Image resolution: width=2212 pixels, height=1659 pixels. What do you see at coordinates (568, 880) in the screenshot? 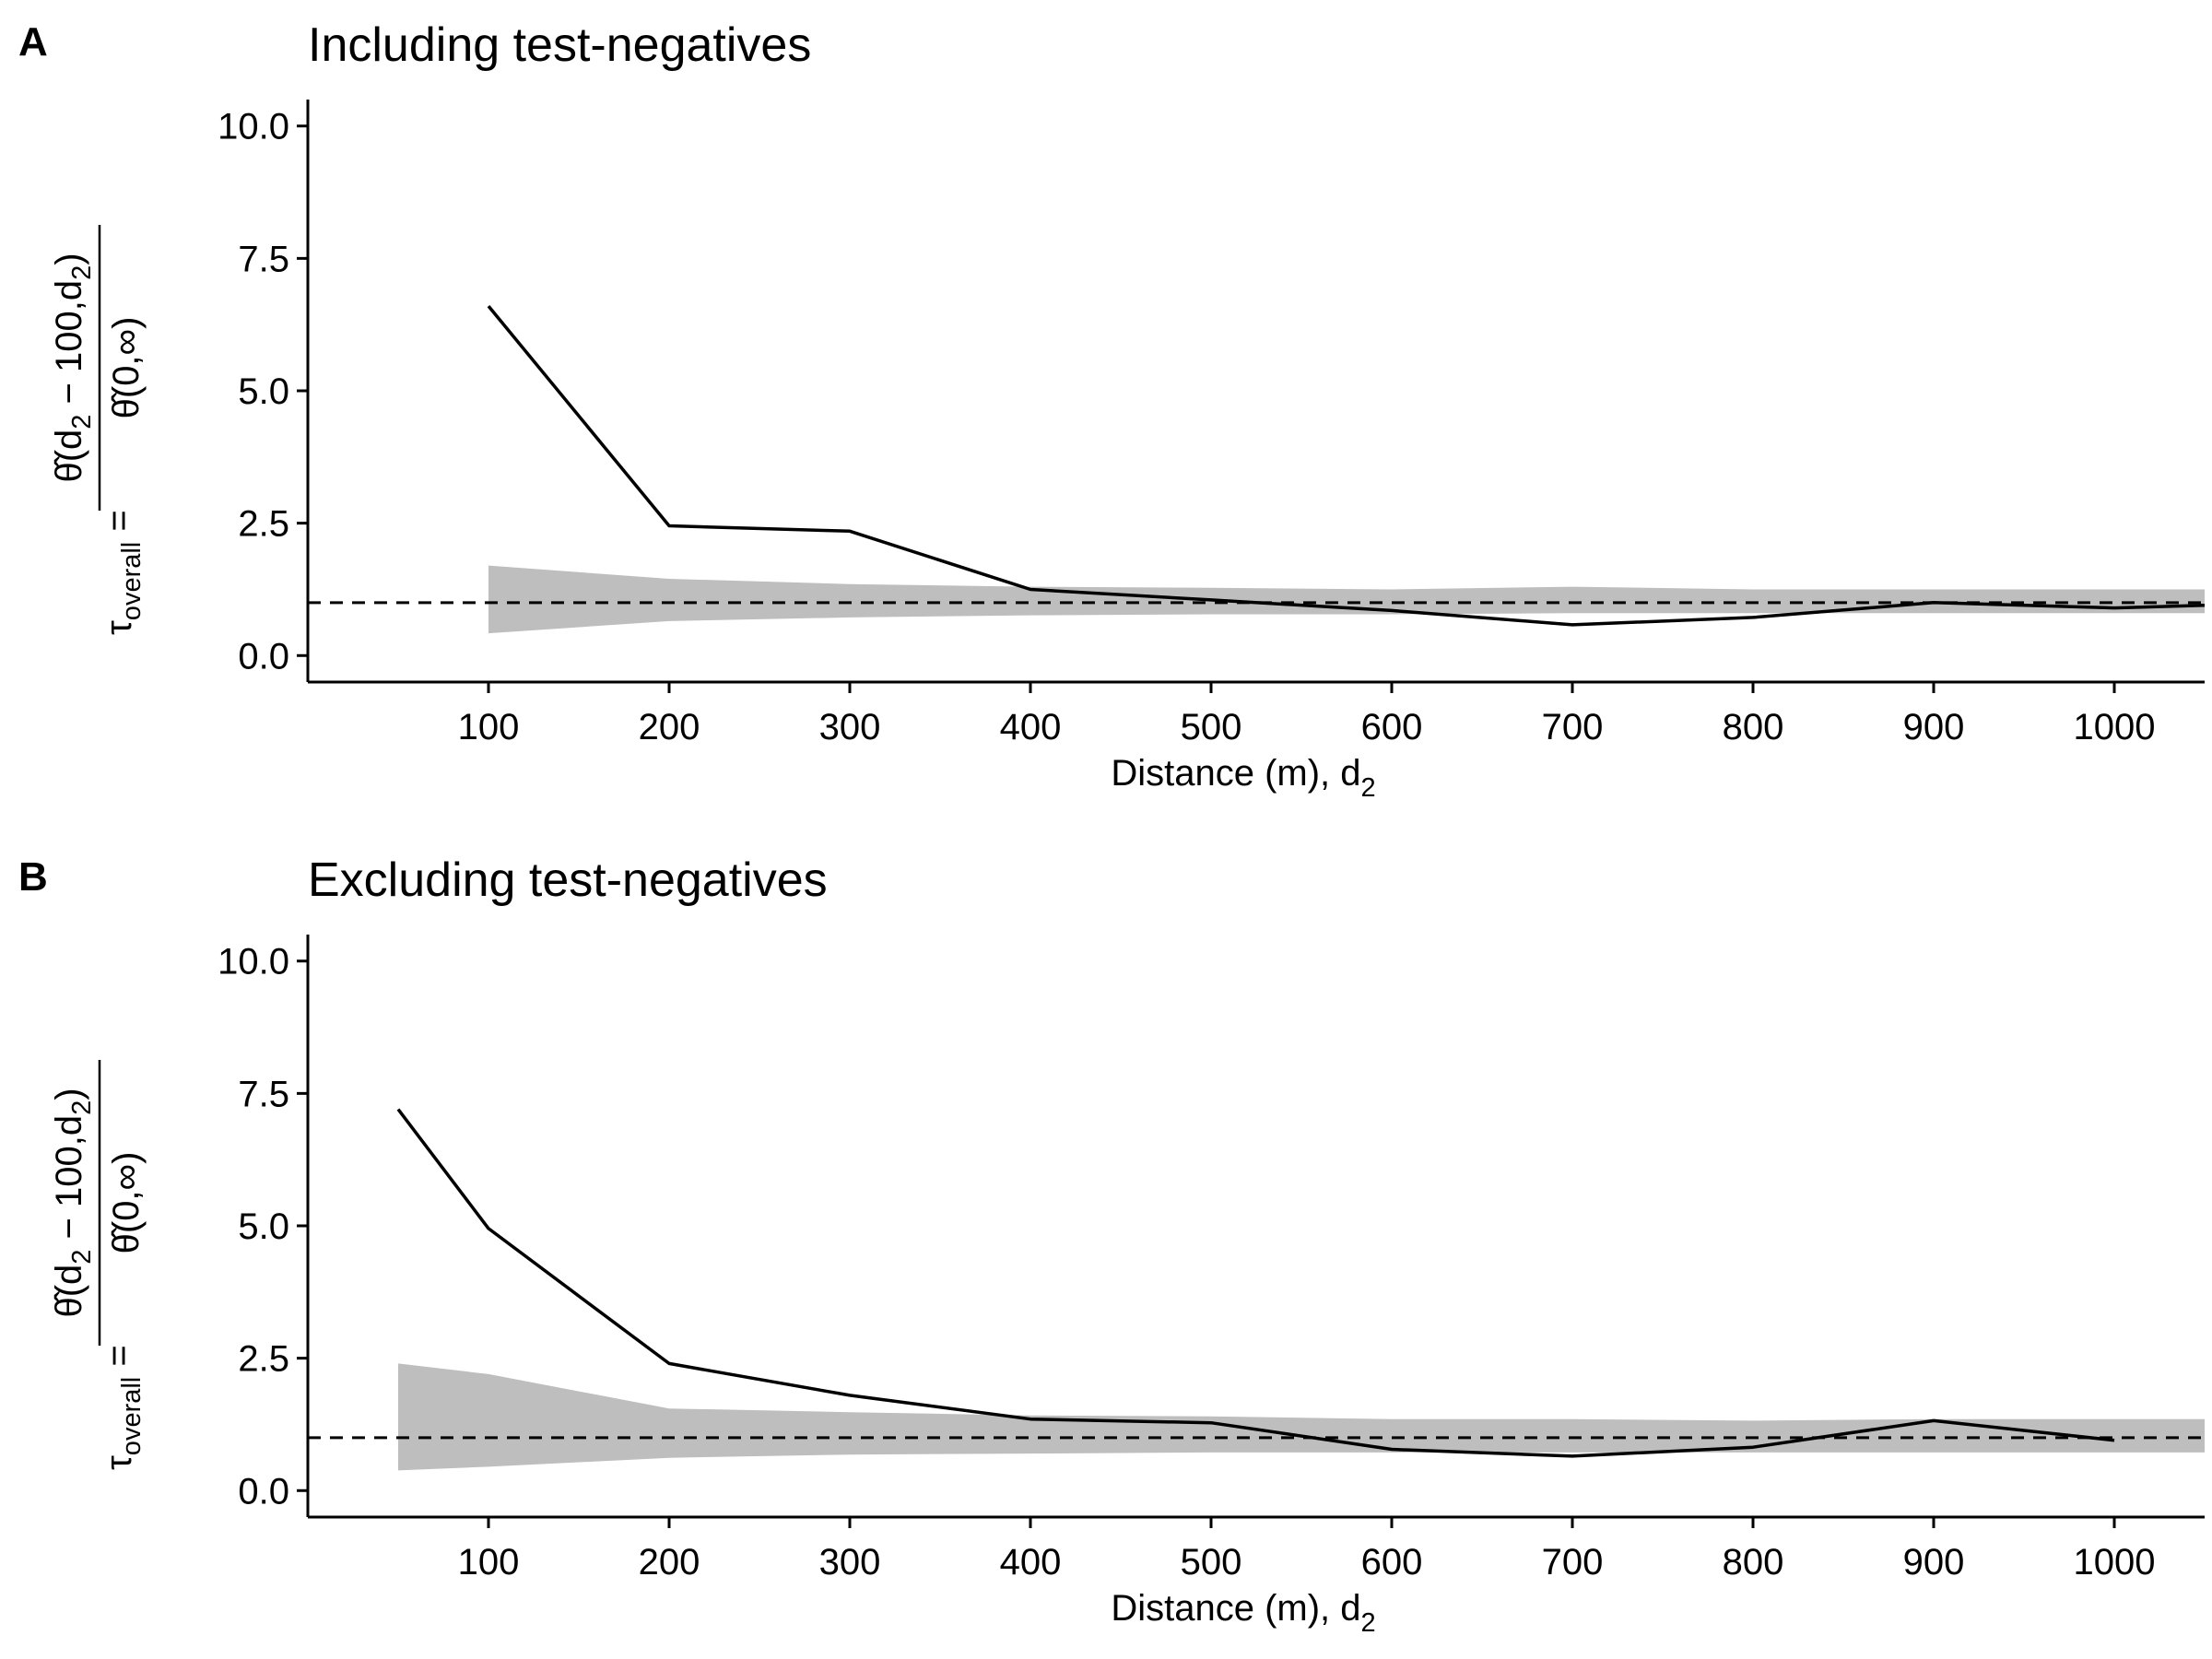
I see `panel-title: Excluding test-negatives` at bounding box center [568, 880].